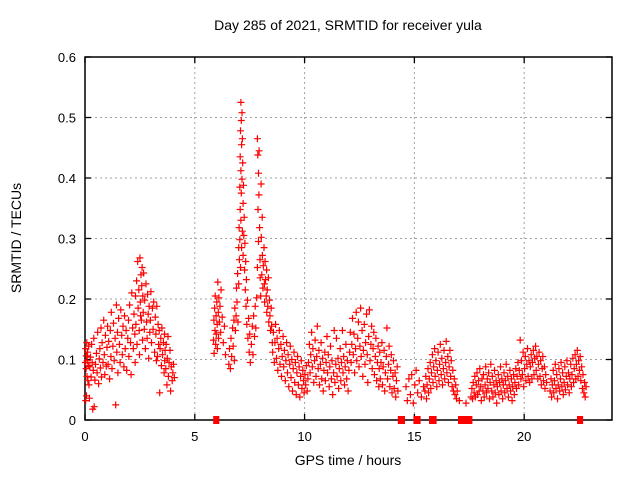  I want to click on x-tick-label: 15, so click(414, 436).